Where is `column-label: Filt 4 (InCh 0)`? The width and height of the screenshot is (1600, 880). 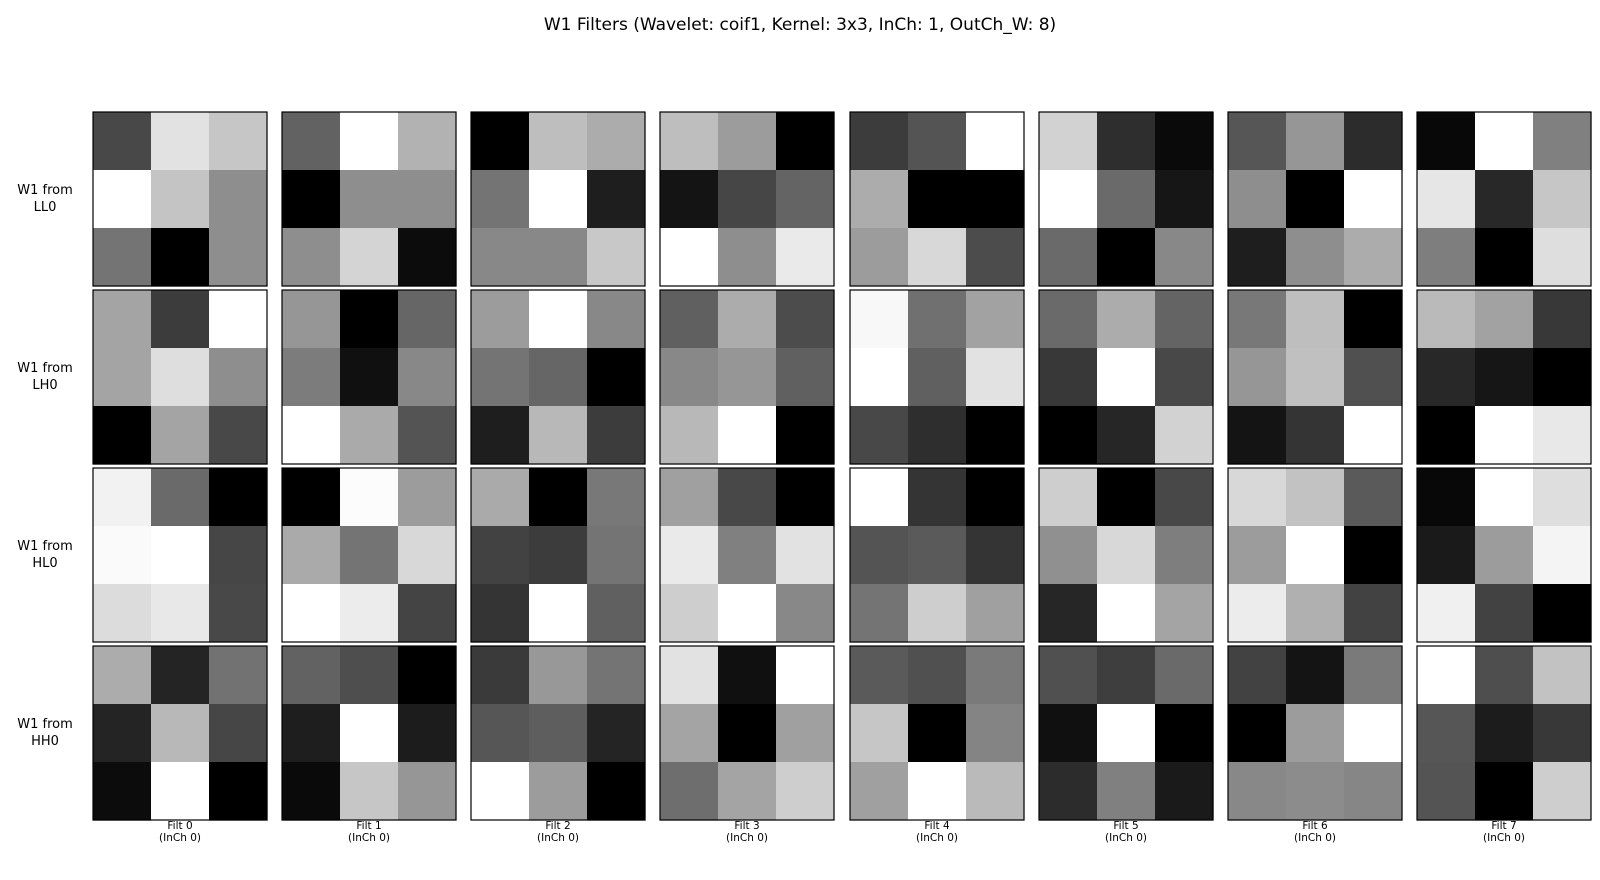
column-label: Filt 4 (InCh 0) is located at coordinates (937, 832).